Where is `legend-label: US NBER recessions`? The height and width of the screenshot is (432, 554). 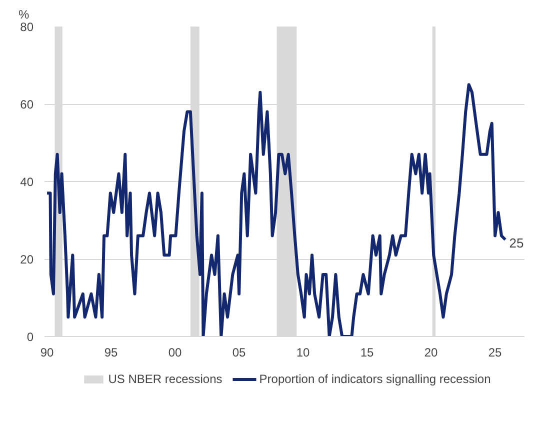
legend-label: US NBER recessions is located at coordinates (165, 379).